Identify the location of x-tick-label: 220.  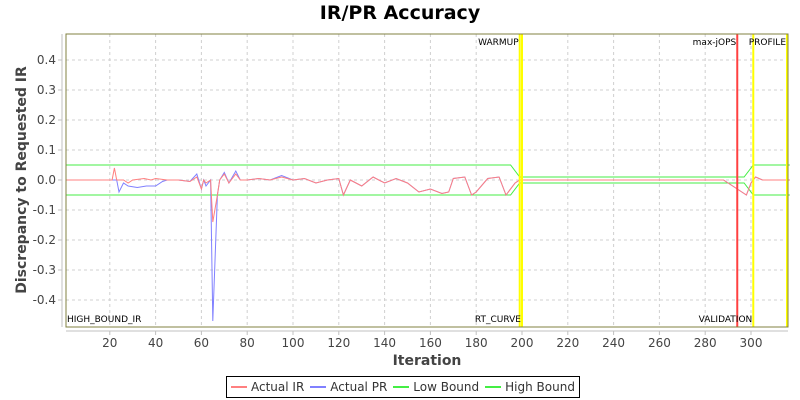
(567, 343).